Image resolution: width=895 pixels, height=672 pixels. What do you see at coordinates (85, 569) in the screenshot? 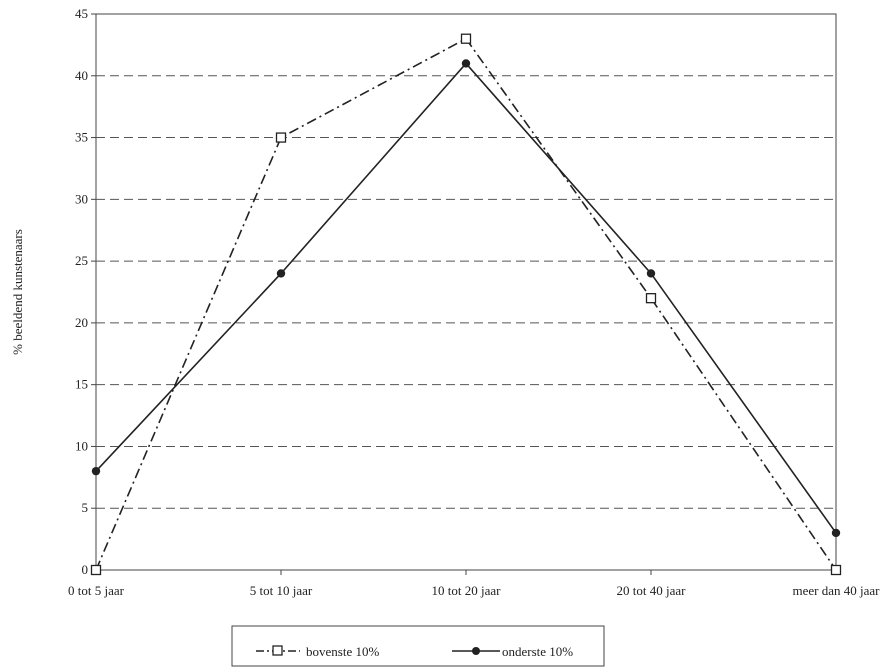
I see `y-tick-label: 0` at bounding box center [85, 569].